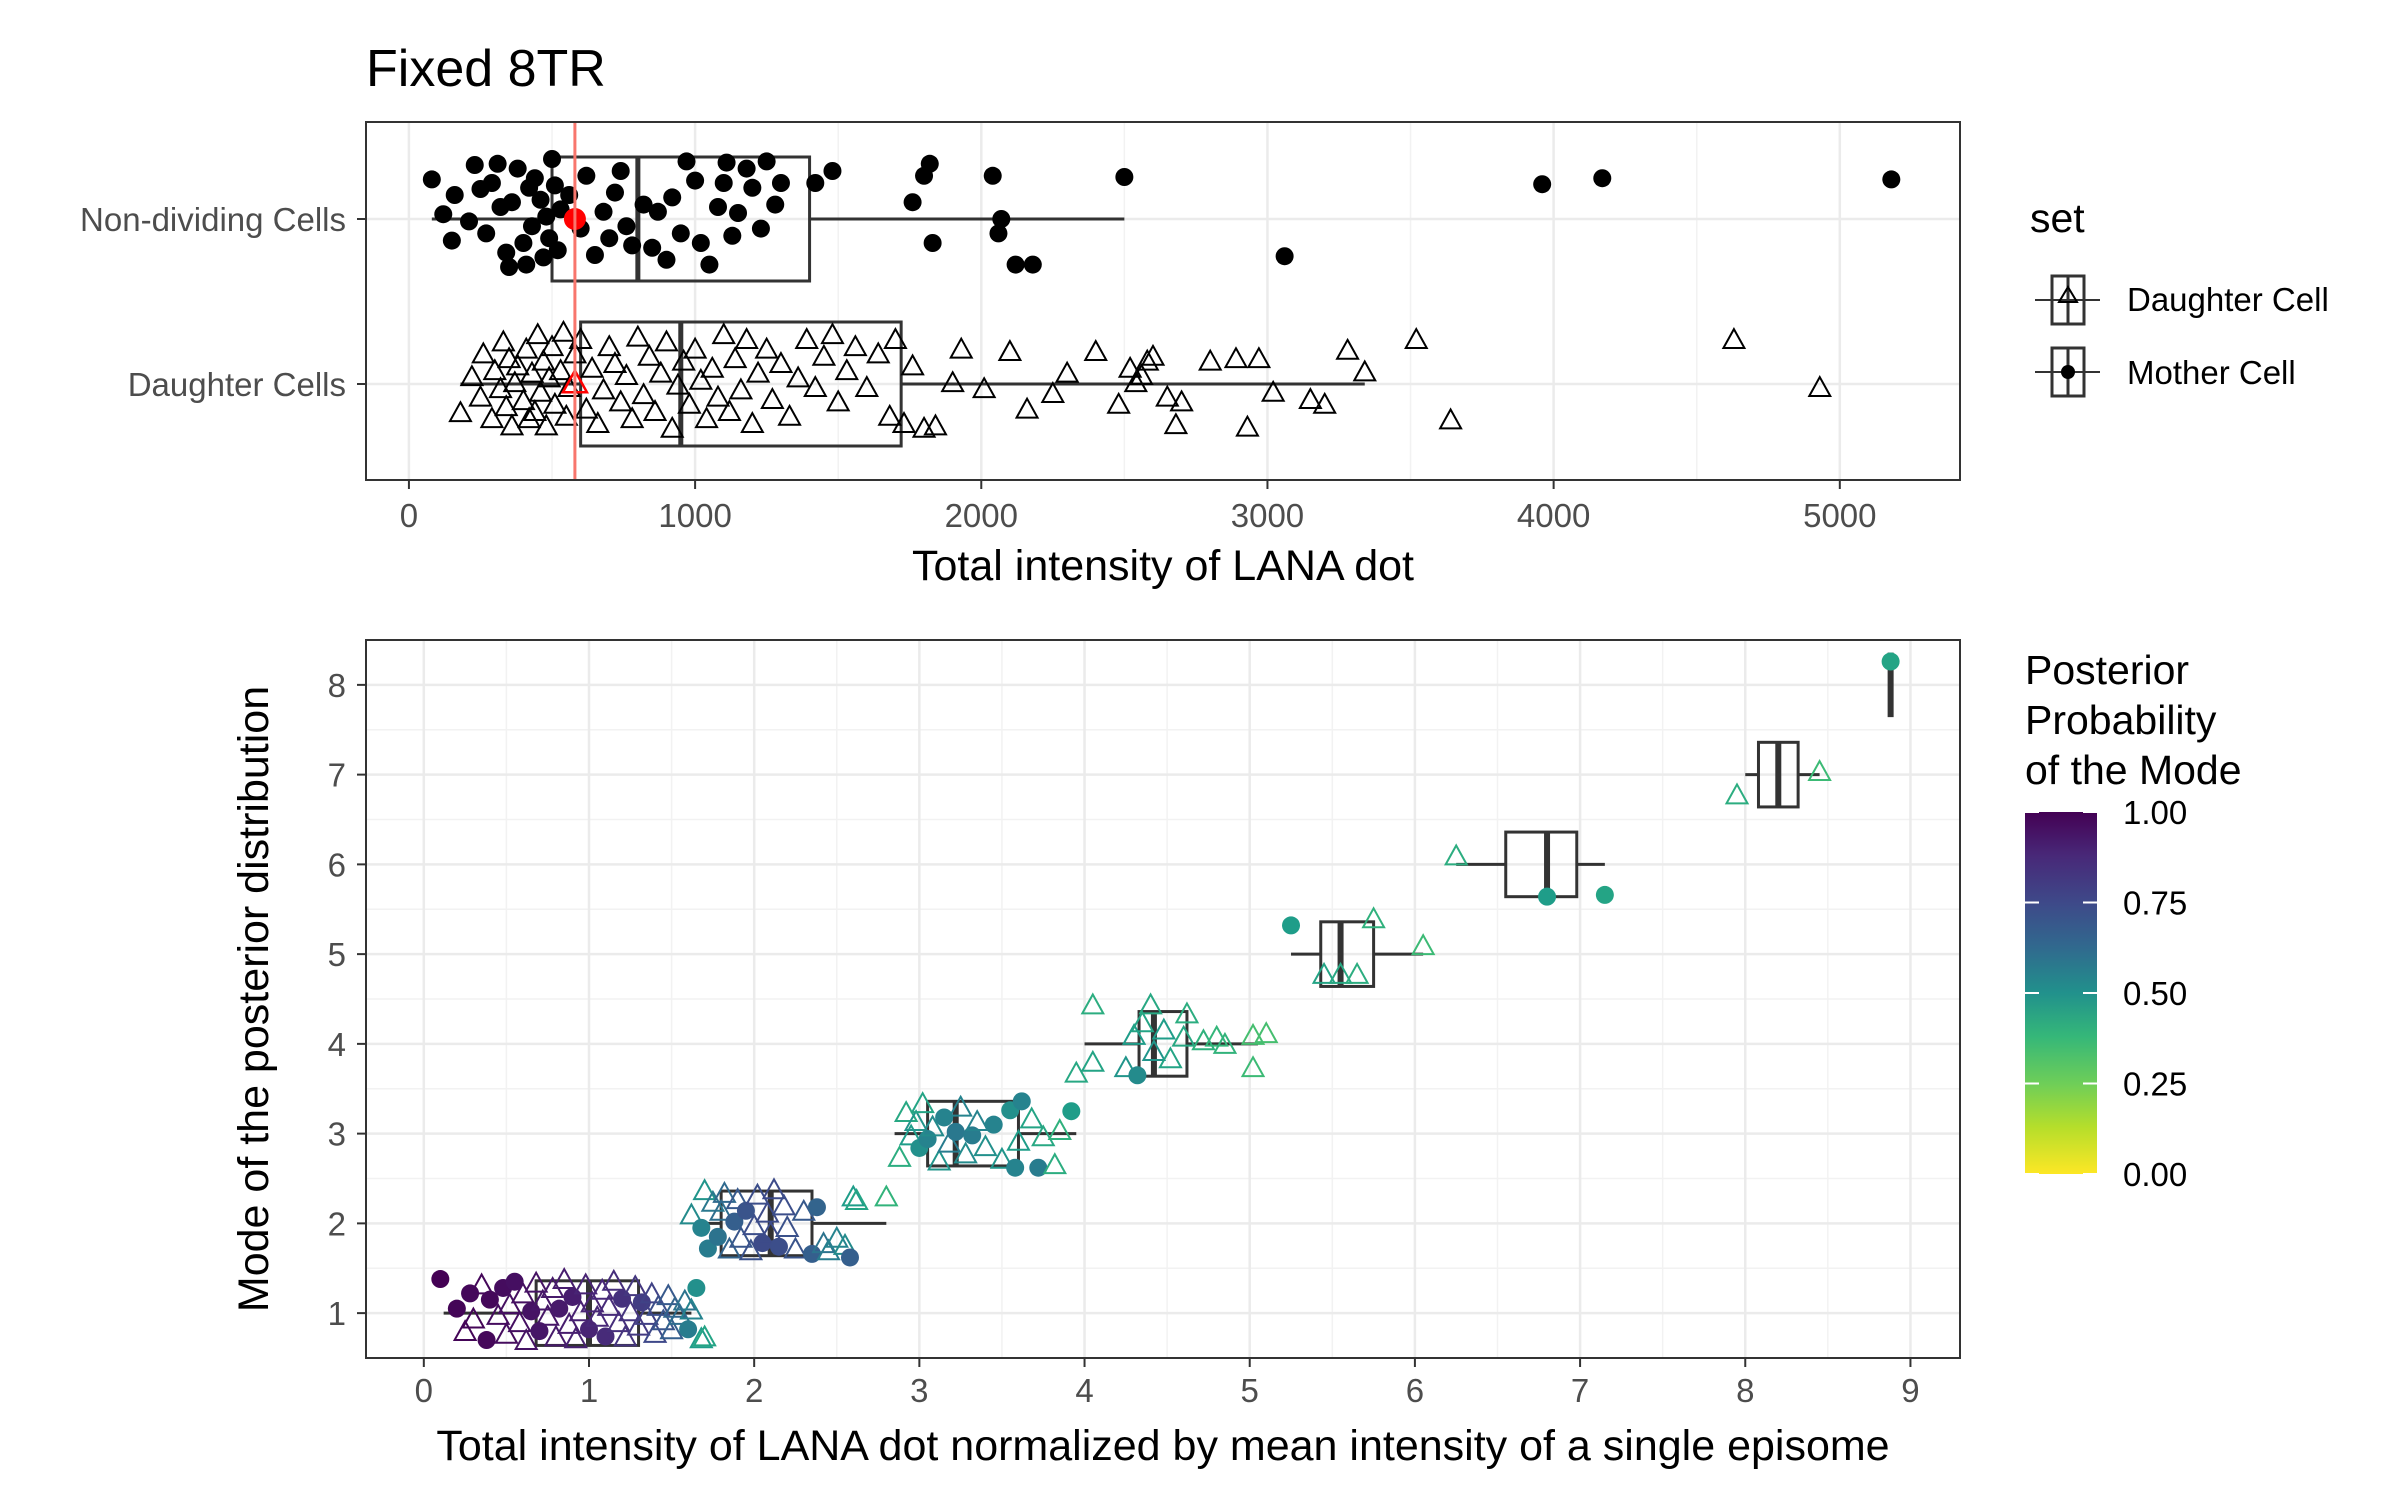 The height and width of the screenshot is (1500, 2400). What do you see at coordinates (1138, 507) in the screenshot?
I see `top-x-axis: 0 1000 2000 3000 4000 5000` at bounding box center [1138, 507].